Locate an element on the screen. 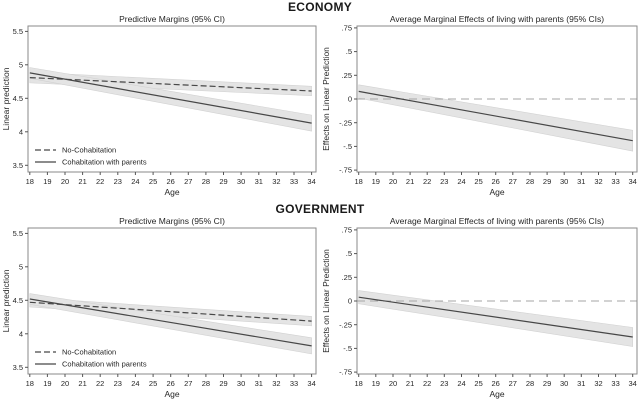  legend-label: No-Cohabitation is located at coordinates (89, 352).